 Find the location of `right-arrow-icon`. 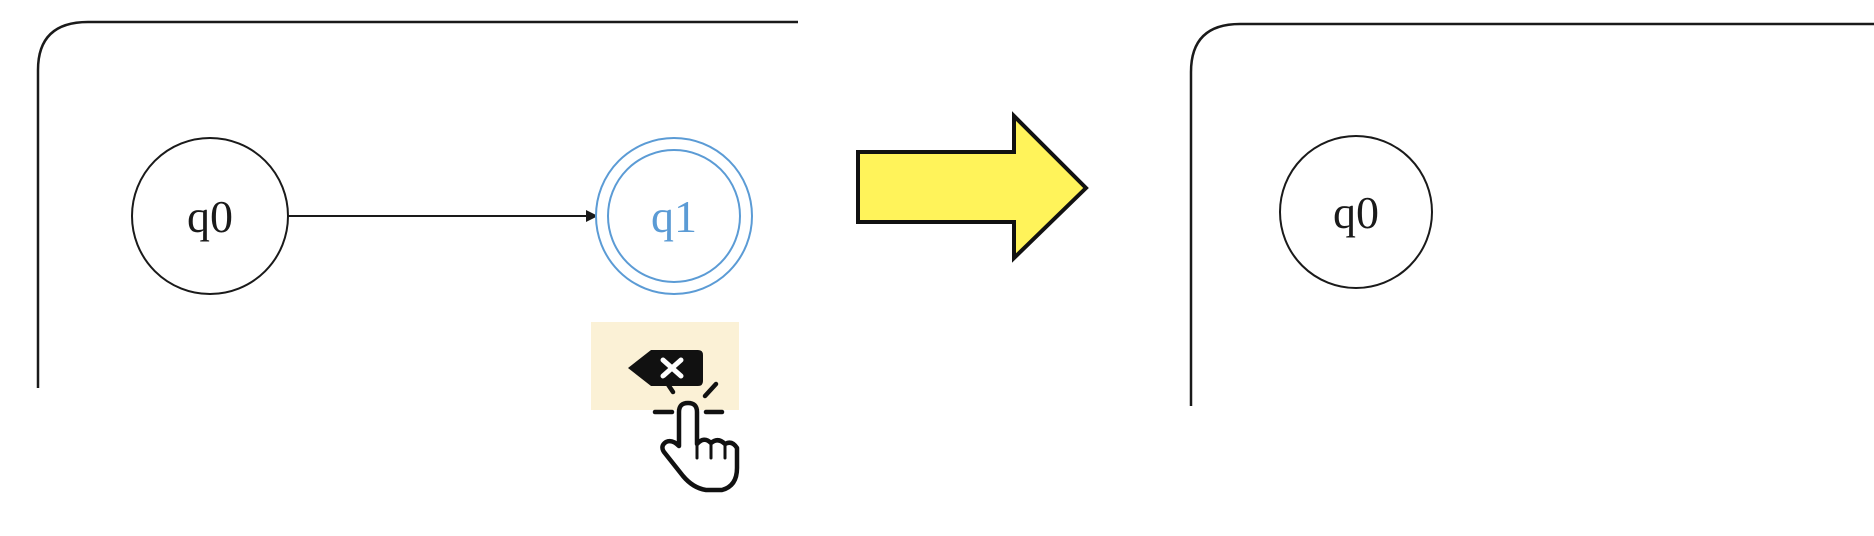

right-arrow-icon is located at coordinates (972, 187).